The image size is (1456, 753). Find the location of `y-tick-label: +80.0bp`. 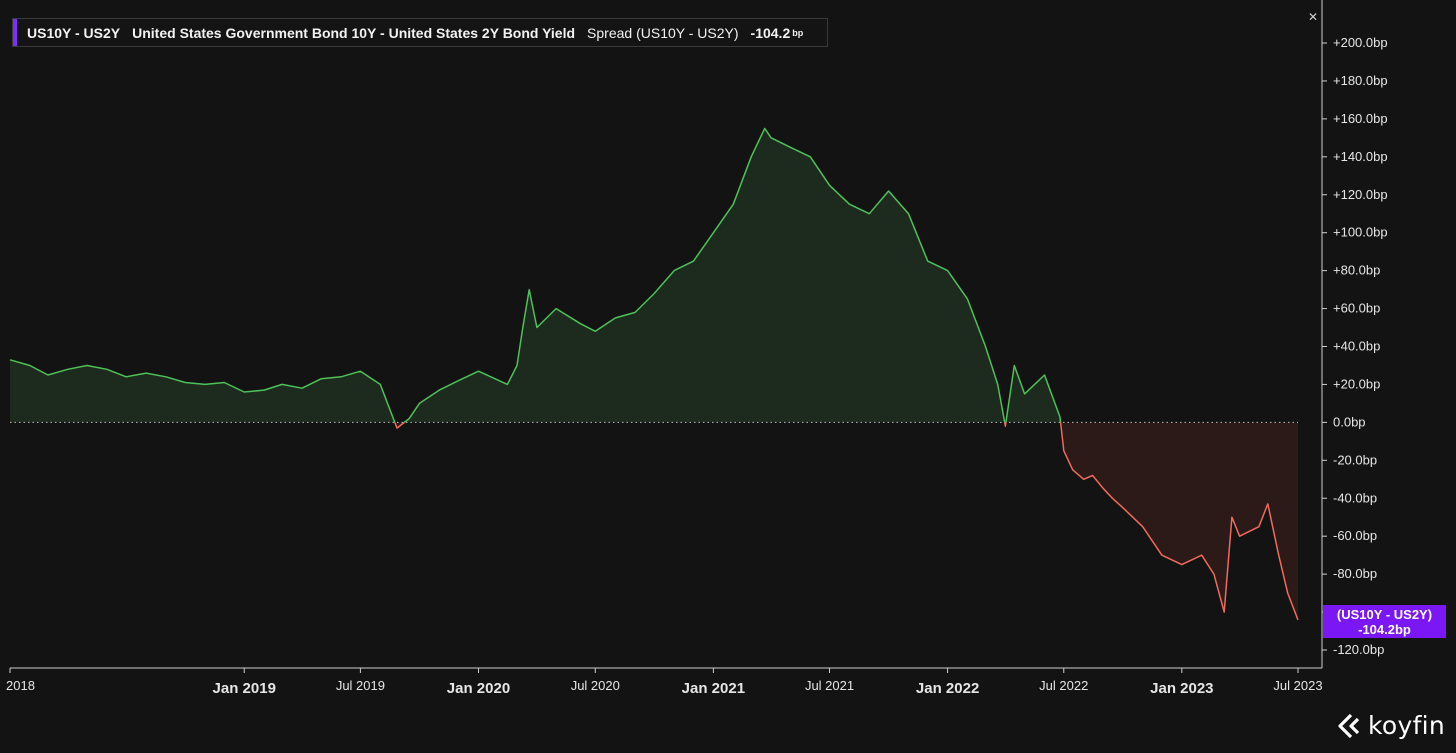

y-tick-label: +80.0bp is located at coordinates (1356, 270).